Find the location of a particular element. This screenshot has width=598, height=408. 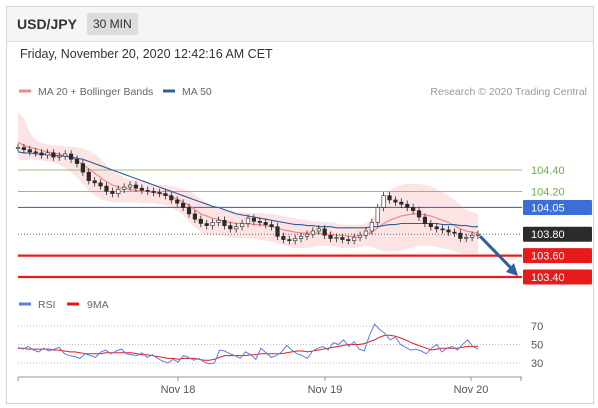

symbol-label: USD/JPY is located at coordinates (47, 24).